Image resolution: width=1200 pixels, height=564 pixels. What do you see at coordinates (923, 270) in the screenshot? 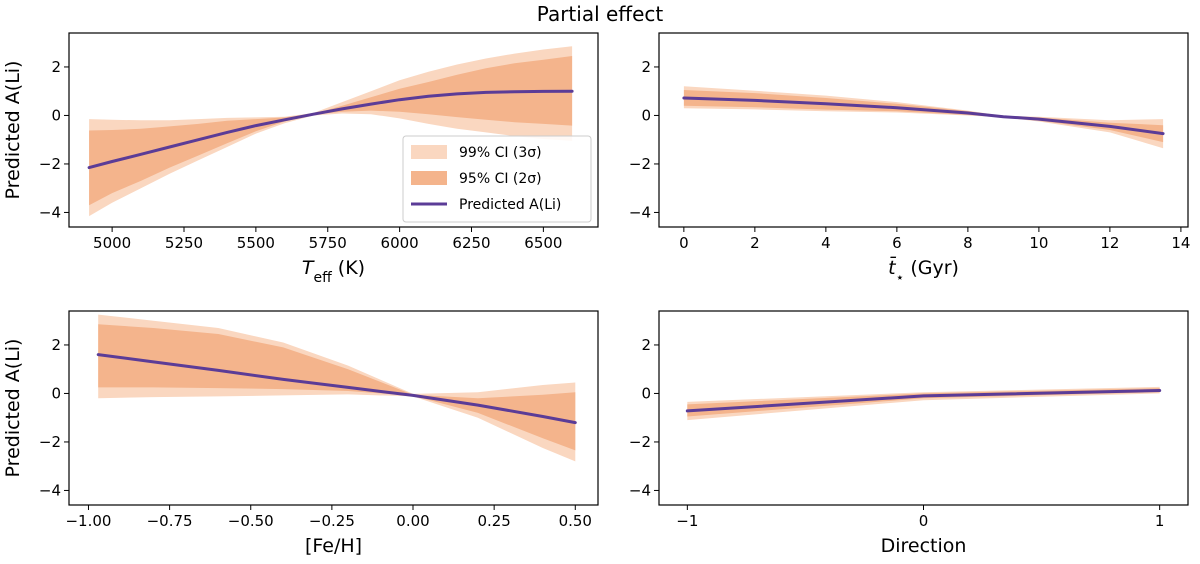
I see `x-axis-label: t̄⋆ (Gyr)` at bounding box center [923, 270].